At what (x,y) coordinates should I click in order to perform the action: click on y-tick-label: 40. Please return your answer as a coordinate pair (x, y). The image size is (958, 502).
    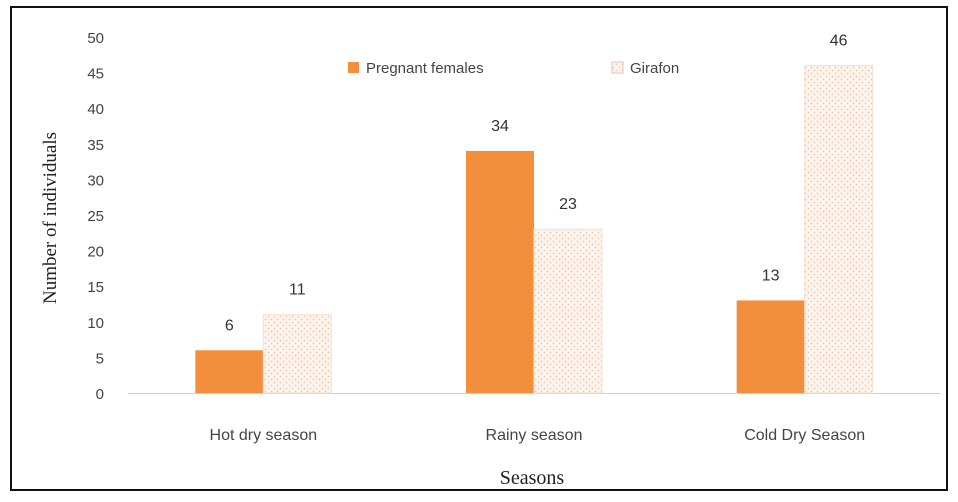
    Looking at the image, I should click on (95, 109).